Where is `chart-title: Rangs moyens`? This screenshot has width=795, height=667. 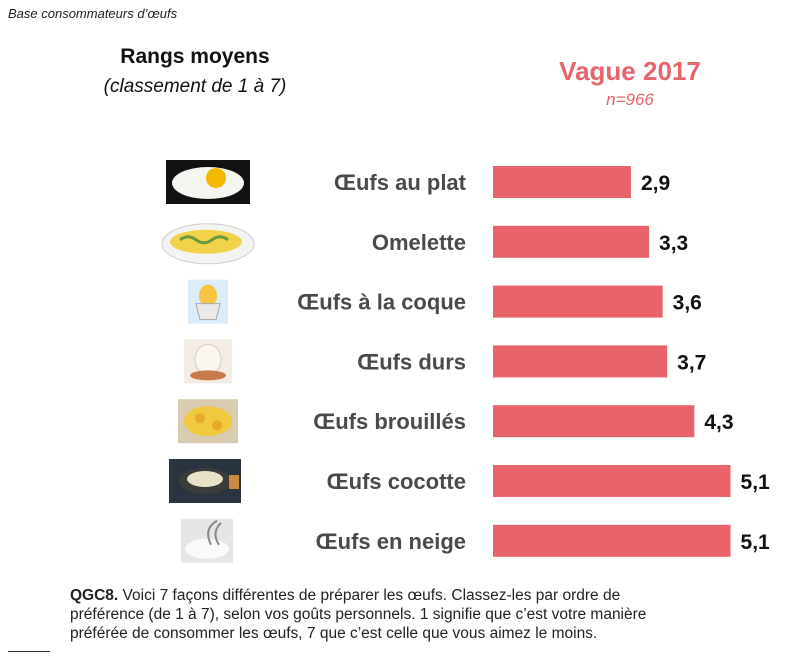
chart-title: Rangs moyens is located at coordinates (195, 56).